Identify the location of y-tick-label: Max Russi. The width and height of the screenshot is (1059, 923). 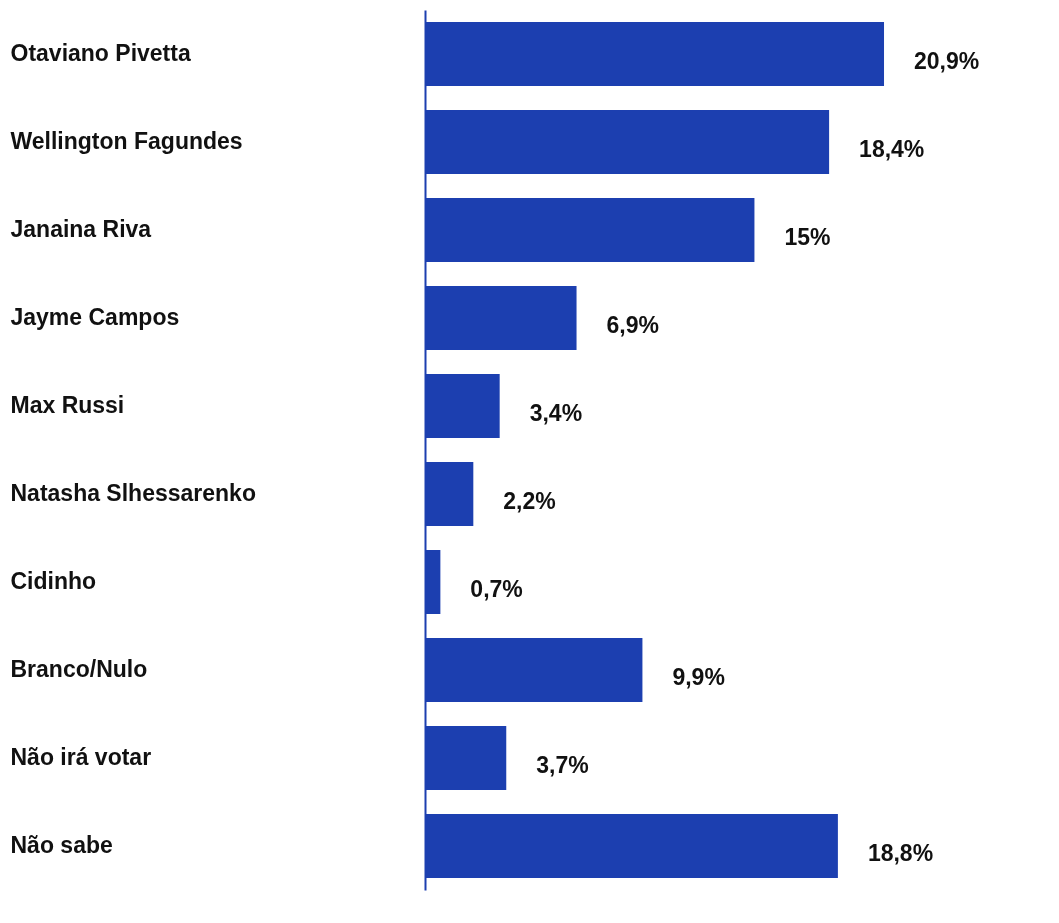
(67, 405).